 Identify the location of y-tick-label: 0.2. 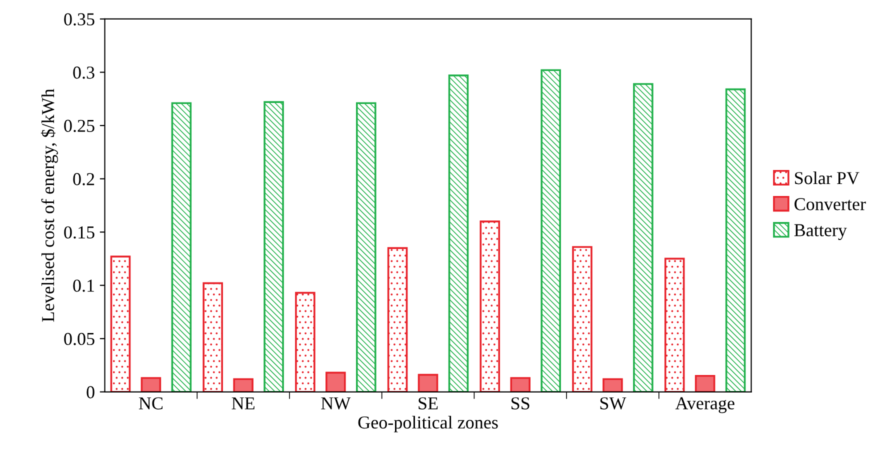
(83, 179).